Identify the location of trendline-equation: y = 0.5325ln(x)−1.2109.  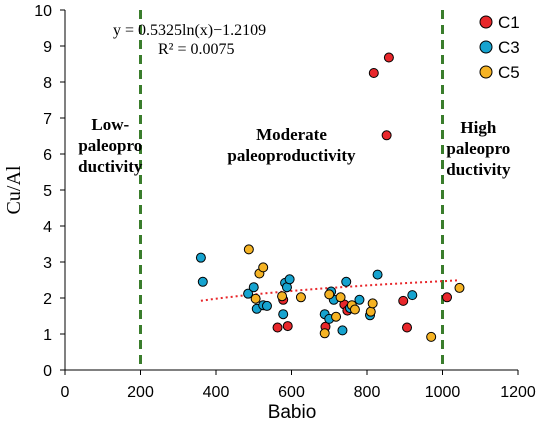
(189, 30).